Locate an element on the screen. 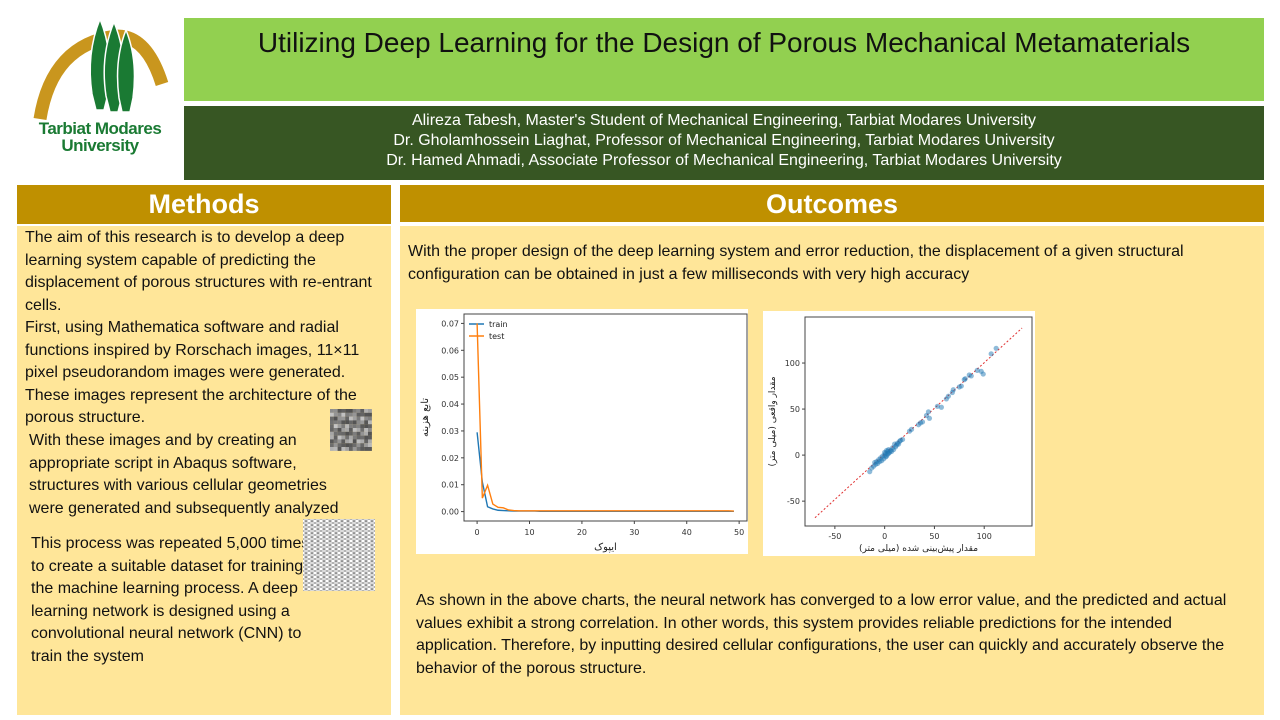 Image resolution: width=1280 pixels, height=720 pixels. x-tick-label: -50 is located at coordinates (834, 536).